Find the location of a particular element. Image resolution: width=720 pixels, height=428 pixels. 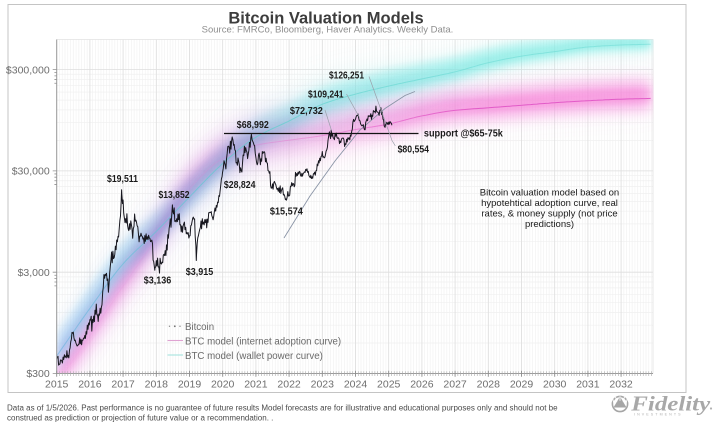

svg-text: 2024 is located at coordinates (356, 385).